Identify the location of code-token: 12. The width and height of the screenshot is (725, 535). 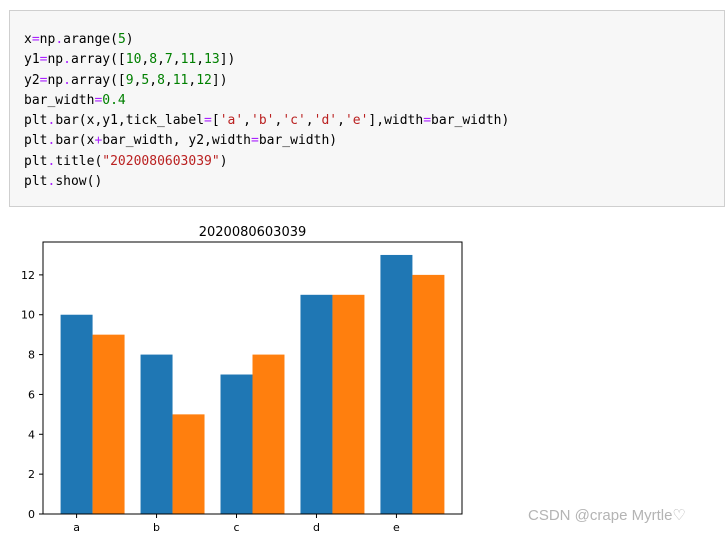
(204, 80).